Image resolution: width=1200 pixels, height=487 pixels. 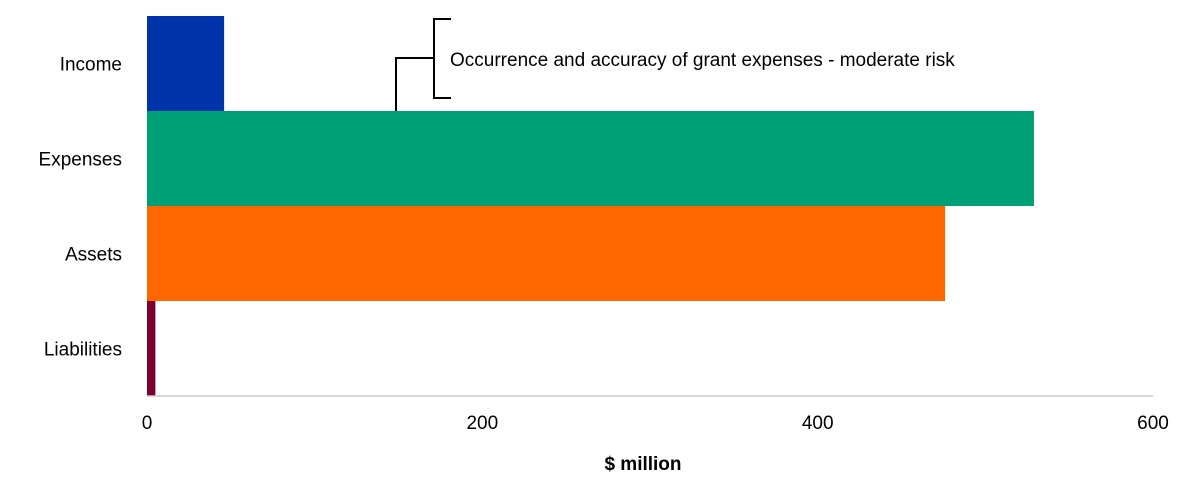 I want to click on x-tick-label-400: 400, so click(x=818, y=423).